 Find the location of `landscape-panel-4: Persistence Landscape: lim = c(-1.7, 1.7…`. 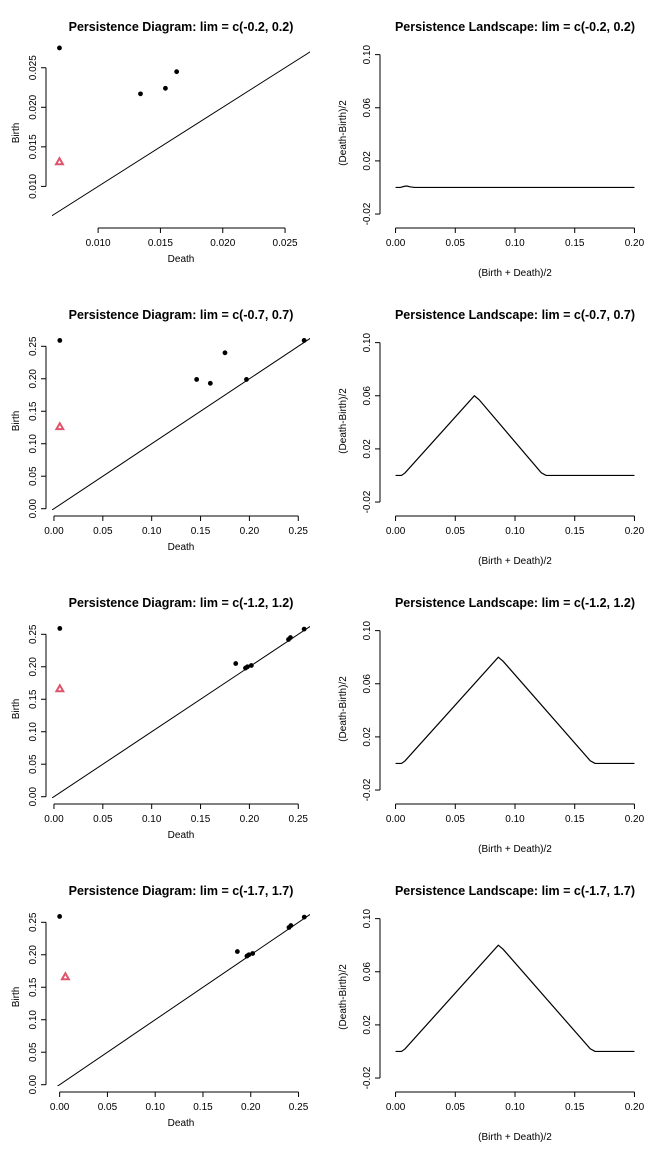

landscape-panel-4: Persistence Landscape: lim = c(-1.7, 1.7… is located at coordinates (491, 1013).